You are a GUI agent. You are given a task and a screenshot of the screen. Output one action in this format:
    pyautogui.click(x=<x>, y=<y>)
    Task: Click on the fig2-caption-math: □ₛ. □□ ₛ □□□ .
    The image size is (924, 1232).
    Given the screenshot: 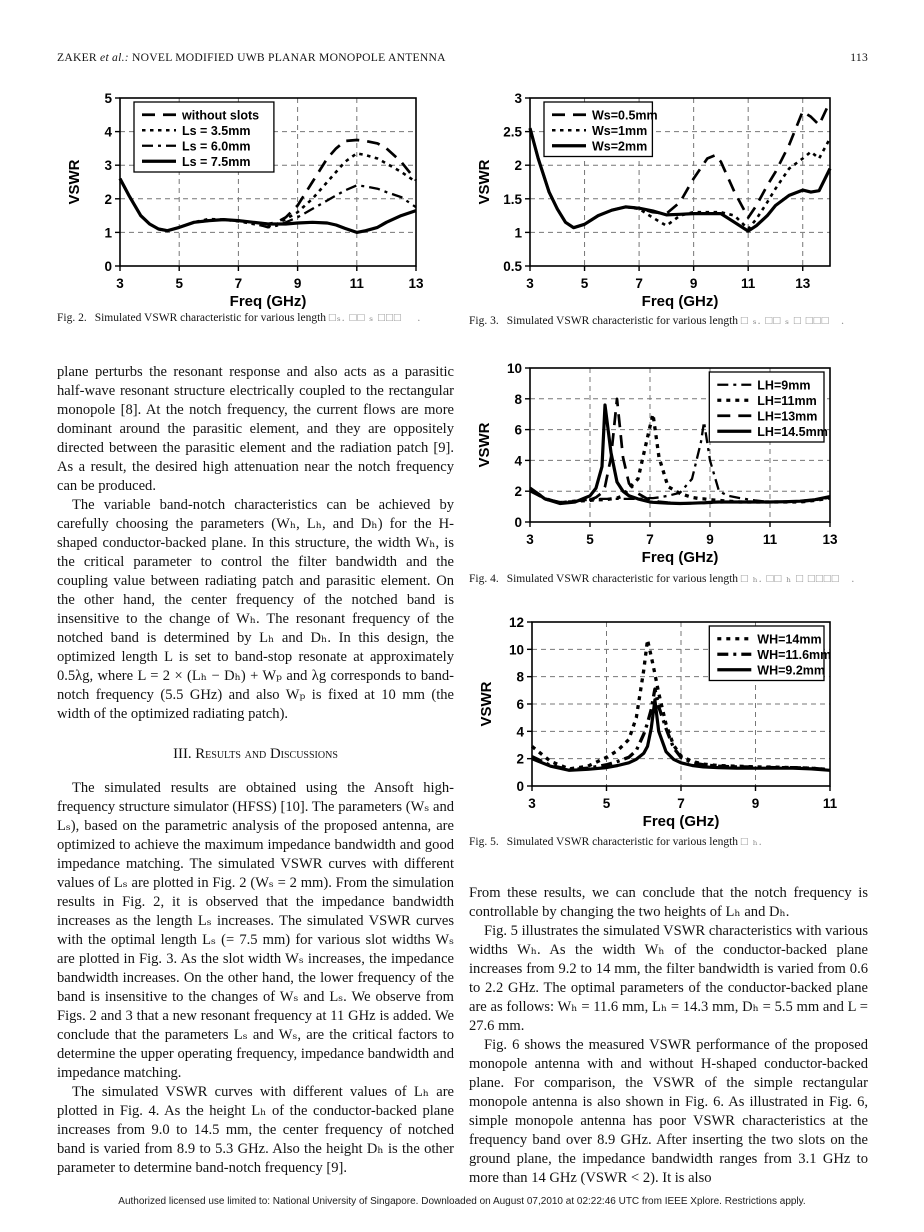 What is the action you would take?
    pyautogui.click(x=375, y=318)
    